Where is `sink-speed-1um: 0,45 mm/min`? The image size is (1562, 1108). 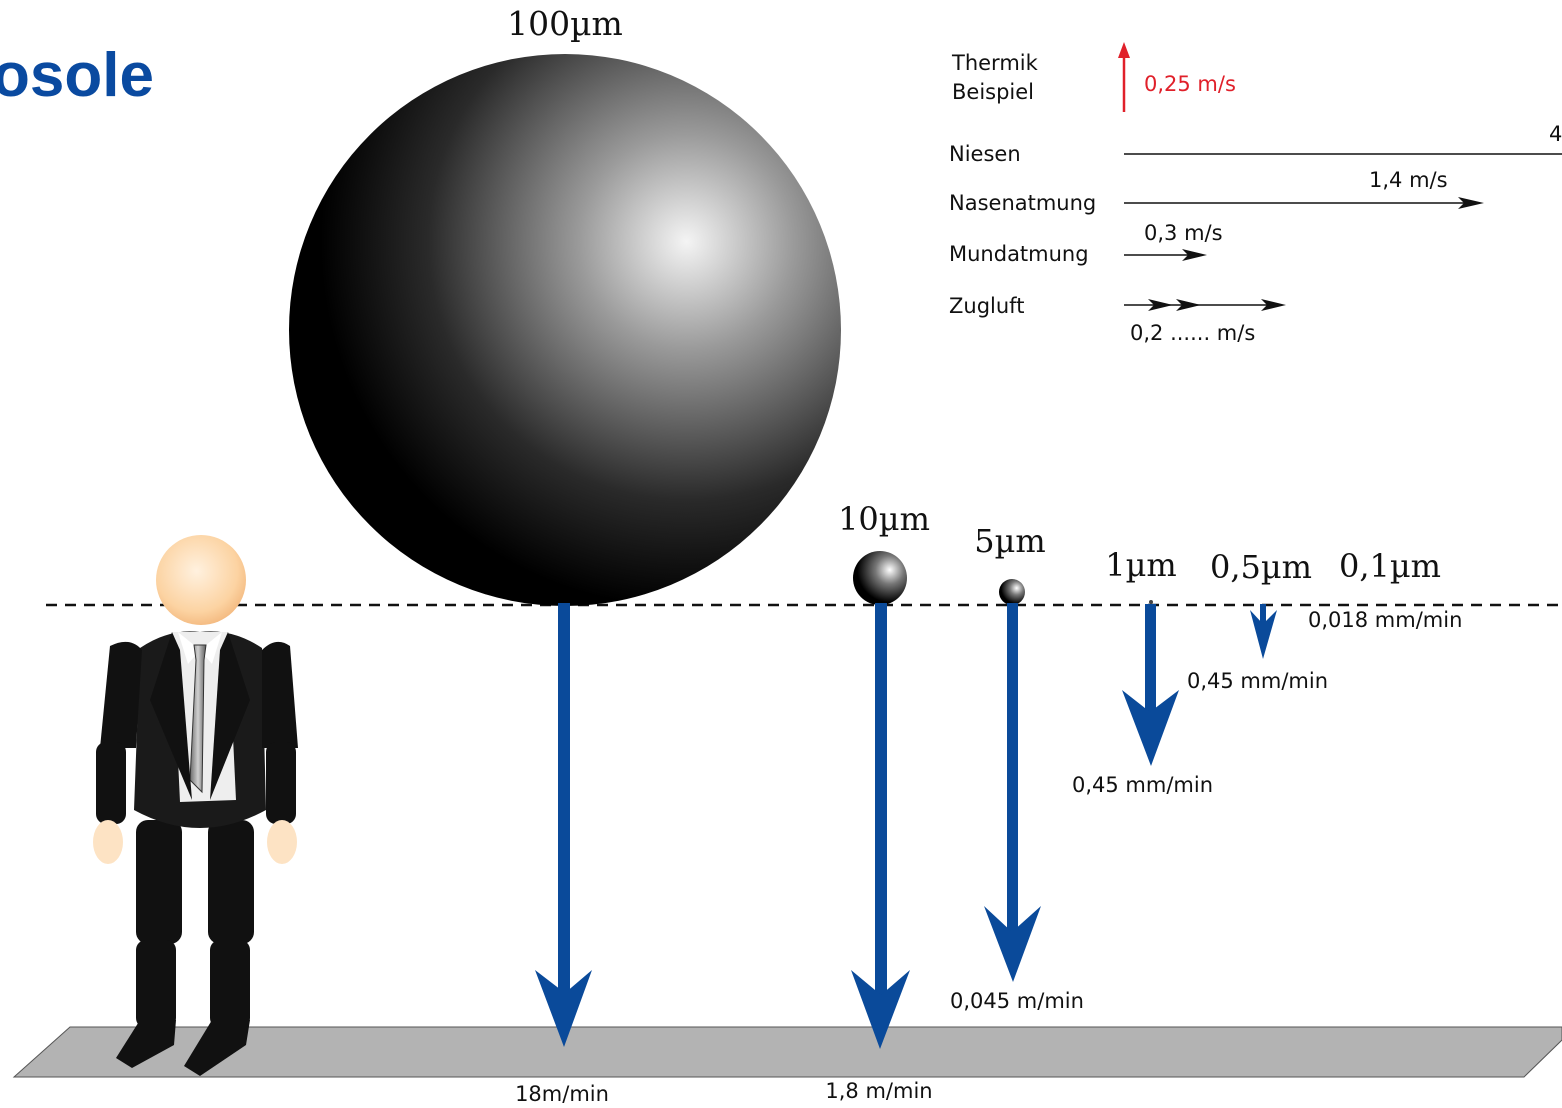 sink-speed-1um: 0,45 mm/min is located at coordinates (1142, 785).